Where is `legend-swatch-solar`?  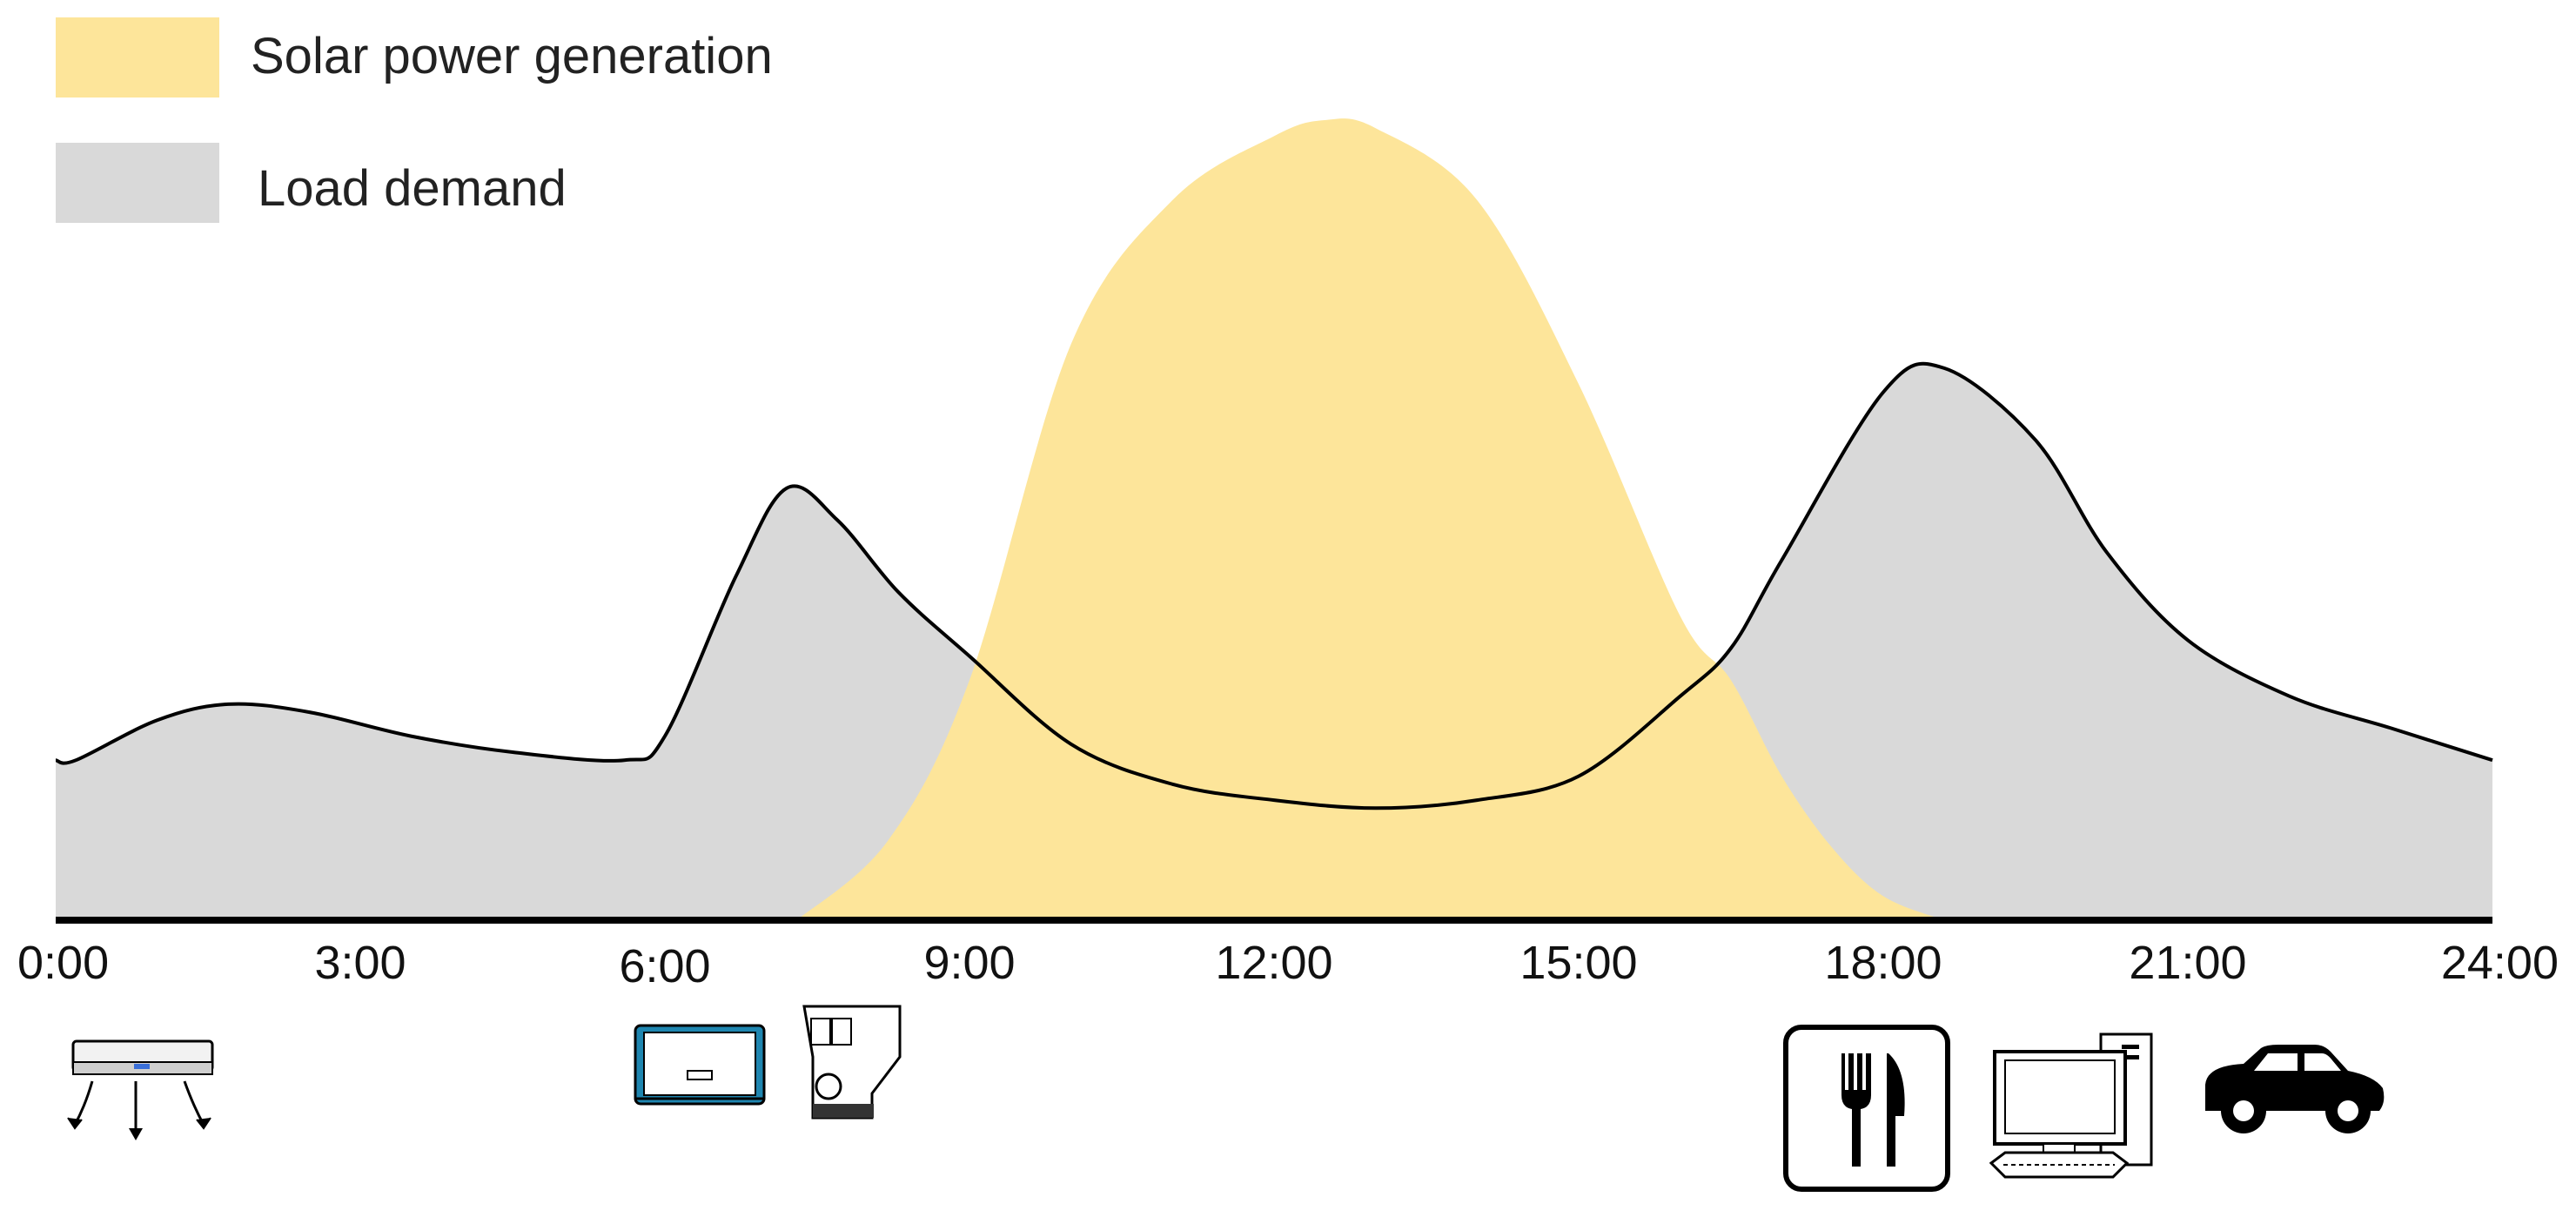 legend-swatch-solar is located at coordinates (138, 57).